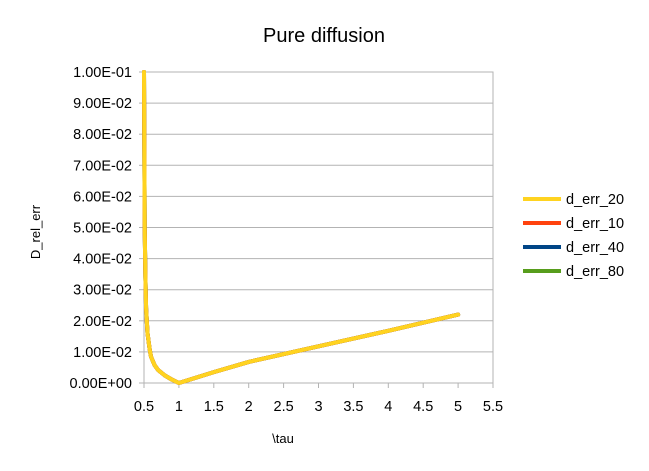 The height and width of the screenshot is (471, 649). I want to click on x-tick-label: 4.5, so click(423, 407).